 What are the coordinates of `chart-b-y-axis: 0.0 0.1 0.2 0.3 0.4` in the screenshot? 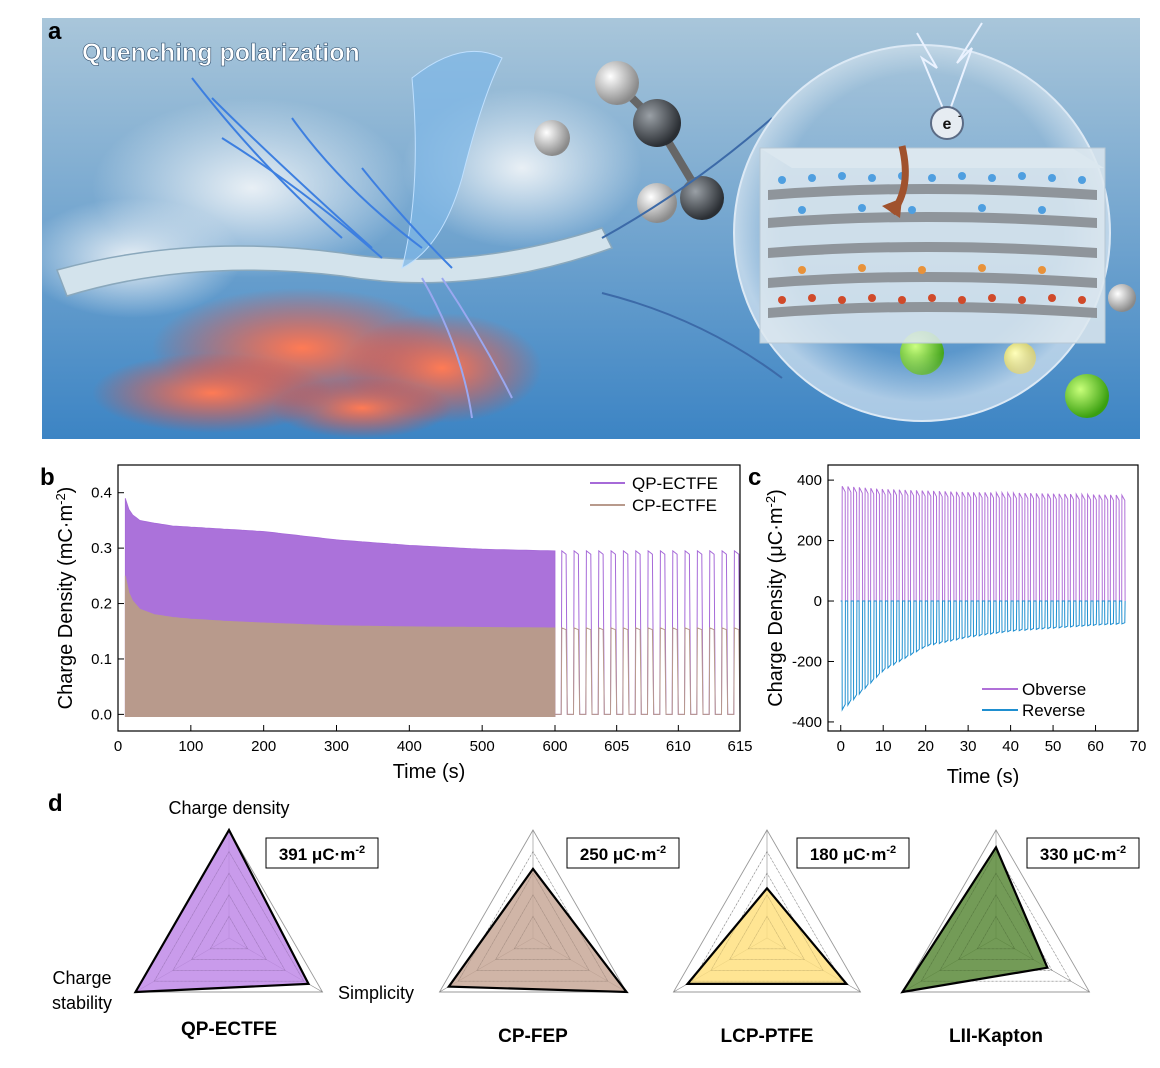 It's located at (107, 604).